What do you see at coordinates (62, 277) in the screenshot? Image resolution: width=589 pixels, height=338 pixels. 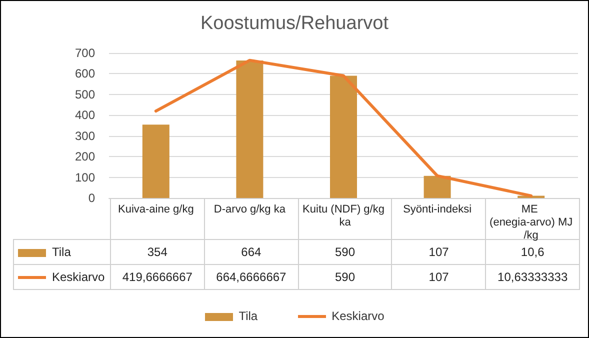 I see `legend-label: Keskiarvo` at bounding box center [62, 277].